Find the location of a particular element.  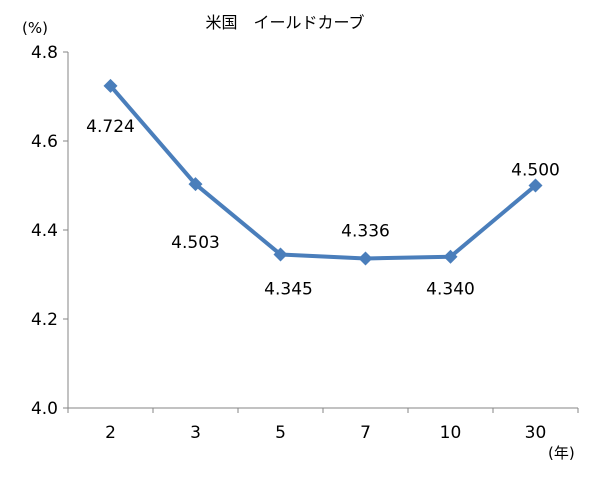

x-tick-label: 3 is located at coordinates (195, 433).